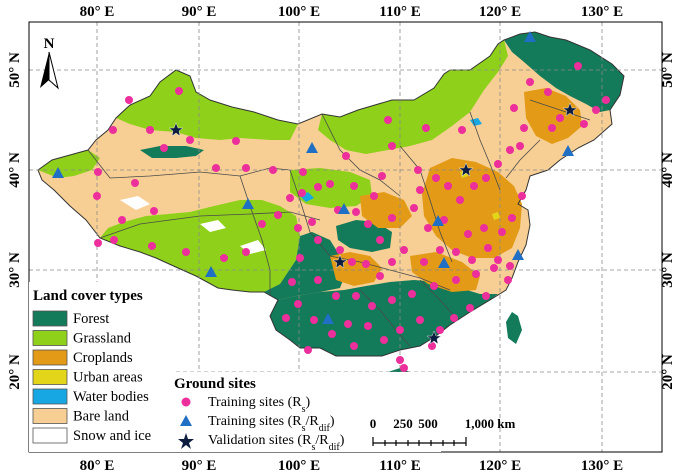 This screenshot has width=685, height=476. What do you see at coordinates (399, 12) in the screenshot?
I see `lon-label-top-110: 110° E` at bounding box center [399, 12].